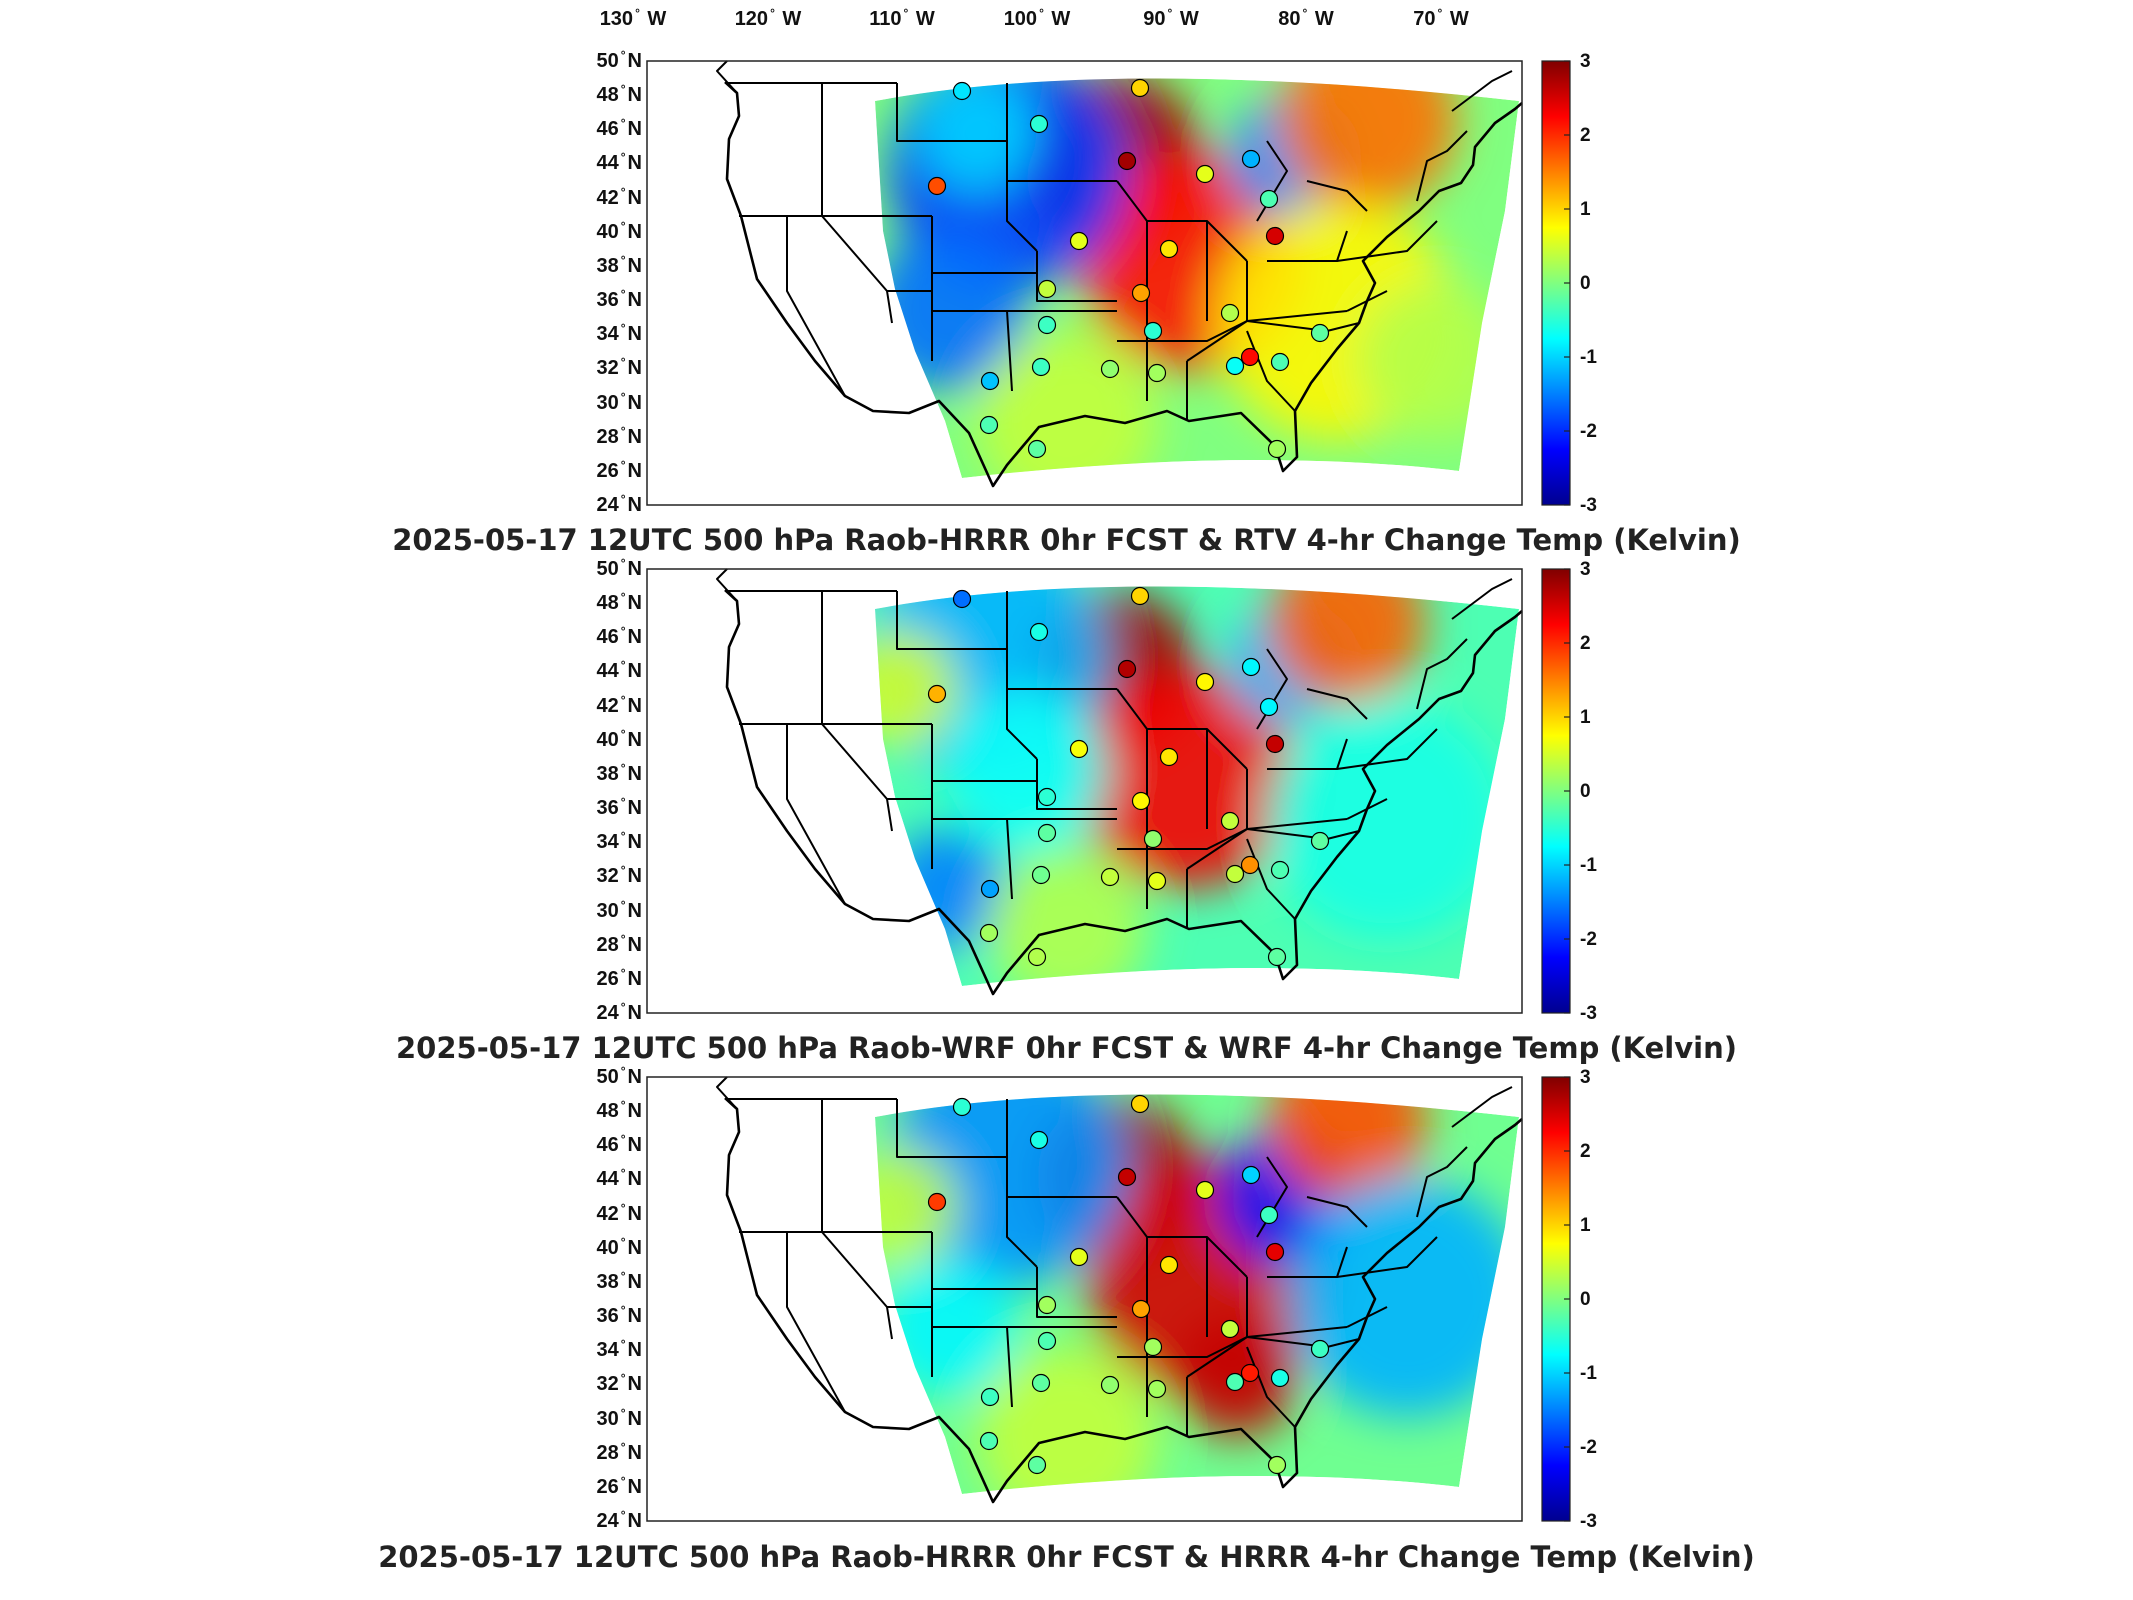 The image size is (2133, 1600). What do you see at coordinates (619, 1349) in the screenshot?
I see `latitude-tick-label: 34 ° N` at bounding box center [619, 1349].